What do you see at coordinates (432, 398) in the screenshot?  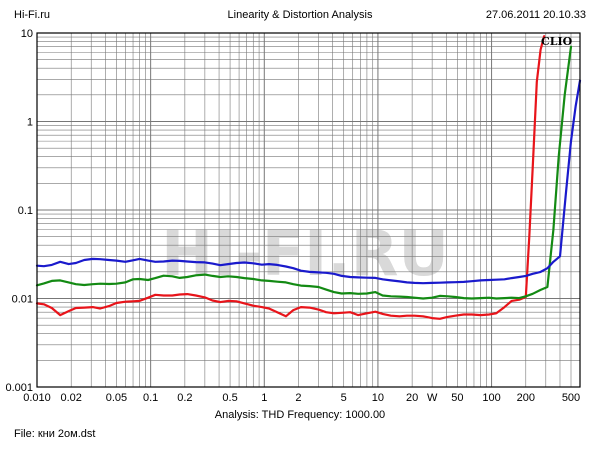 I see `x-tick-label: W` at bounding box center [432, 398].